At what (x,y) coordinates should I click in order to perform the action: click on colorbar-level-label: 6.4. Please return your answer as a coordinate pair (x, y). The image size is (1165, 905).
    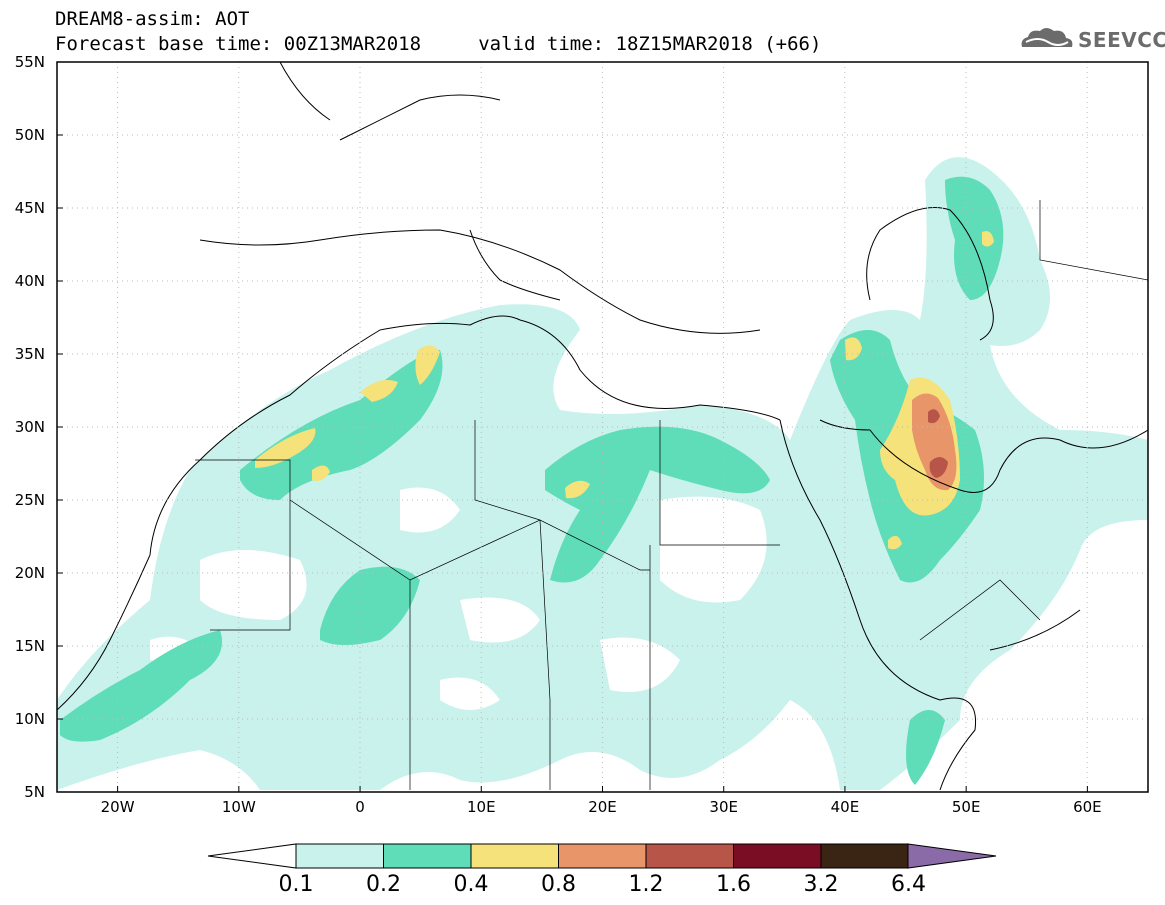
    Looking at the image, I should click on (908, 884).